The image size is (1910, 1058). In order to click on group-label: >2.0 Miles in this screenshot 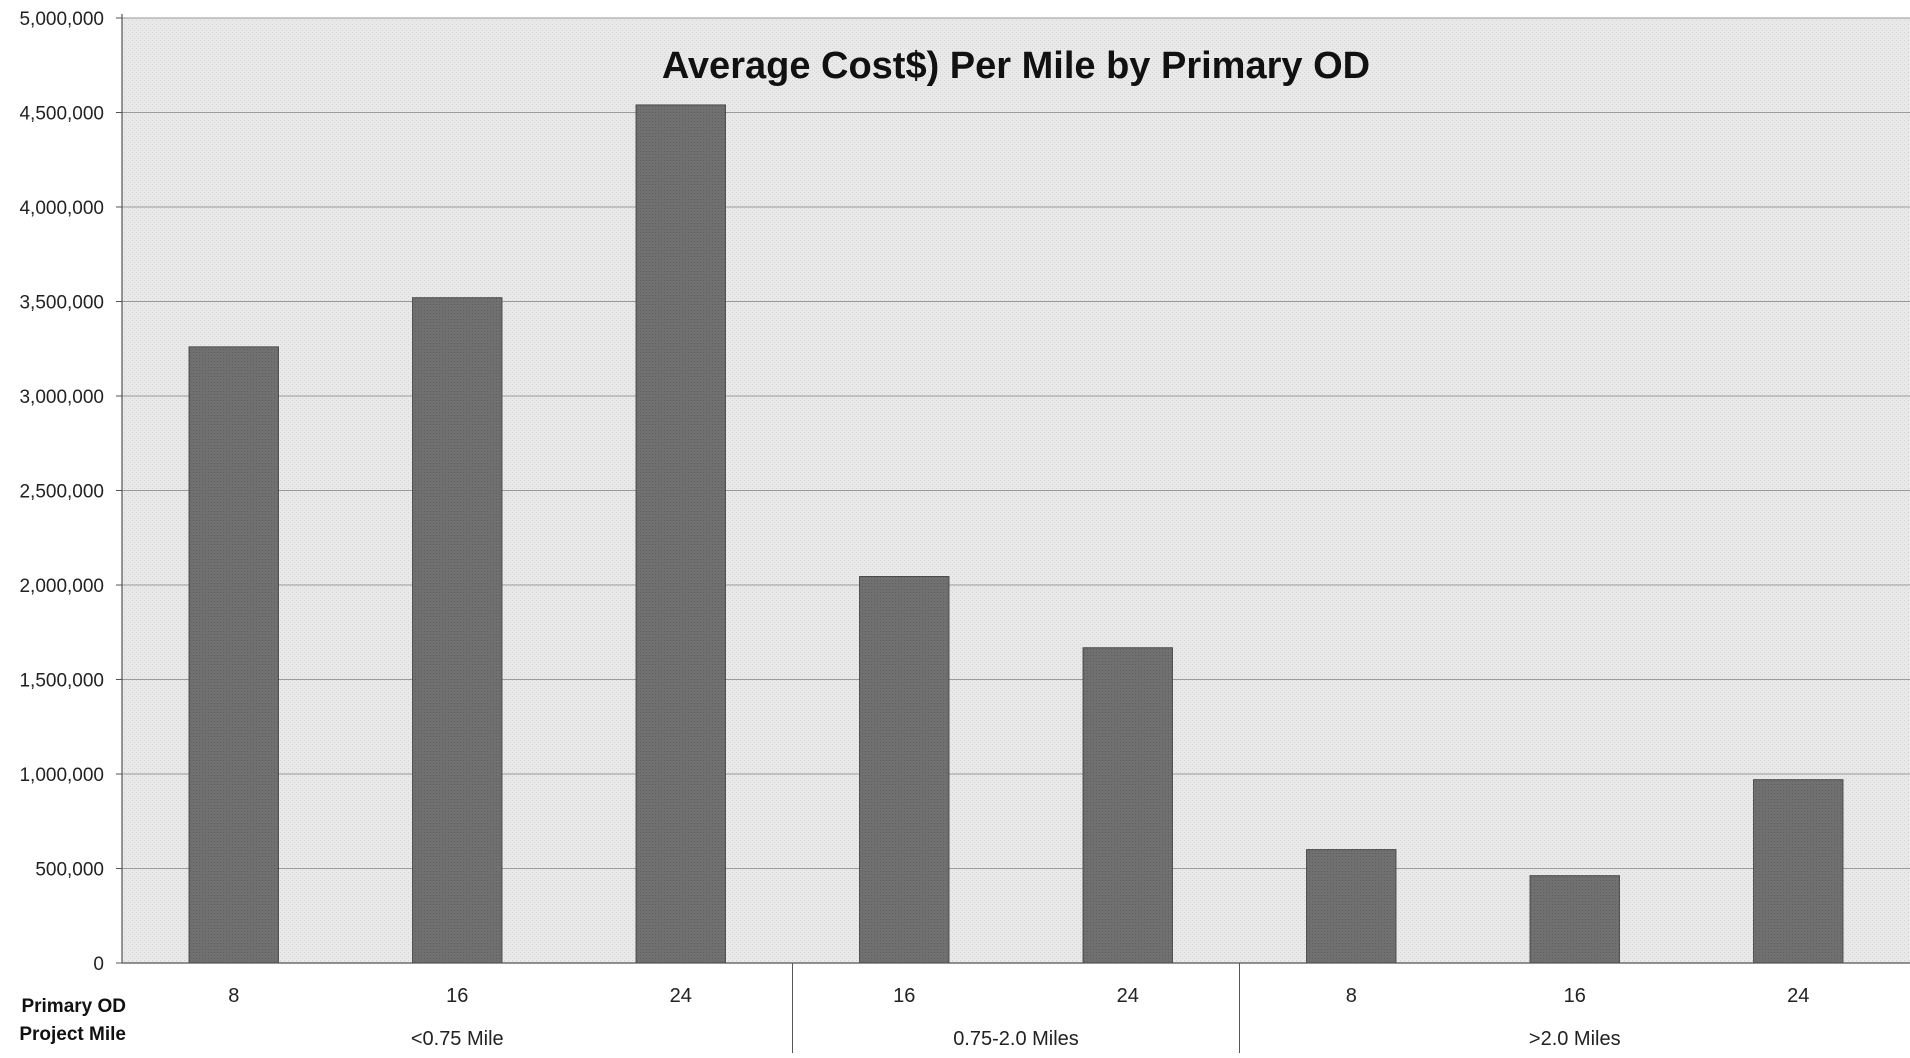, I will do `click(1575, 1039)`.